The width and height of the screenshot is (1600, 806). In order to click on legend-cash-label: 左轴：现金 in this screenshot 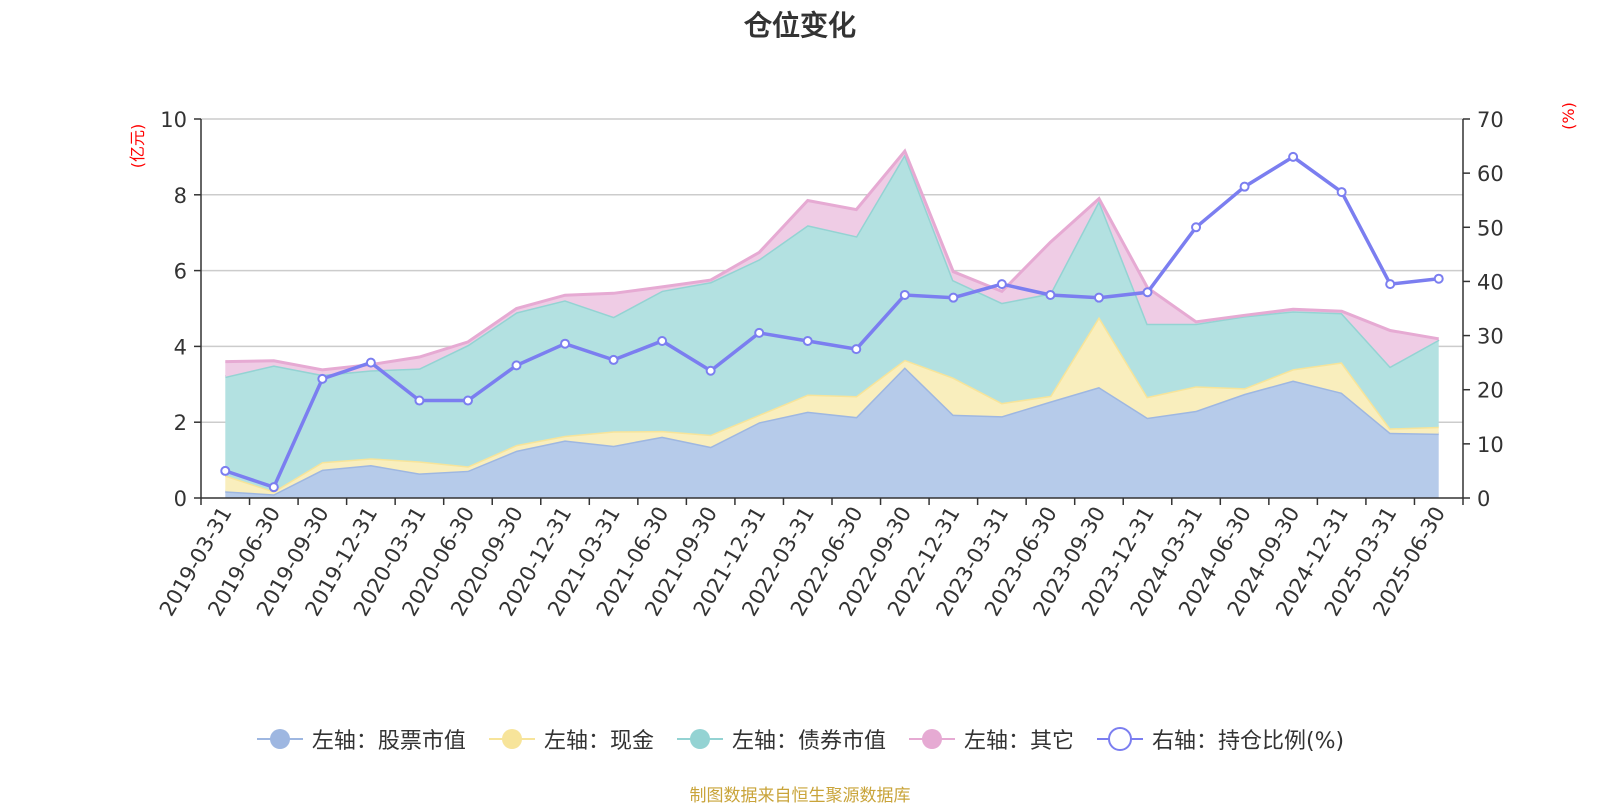, I will do `click(598, 741)`.